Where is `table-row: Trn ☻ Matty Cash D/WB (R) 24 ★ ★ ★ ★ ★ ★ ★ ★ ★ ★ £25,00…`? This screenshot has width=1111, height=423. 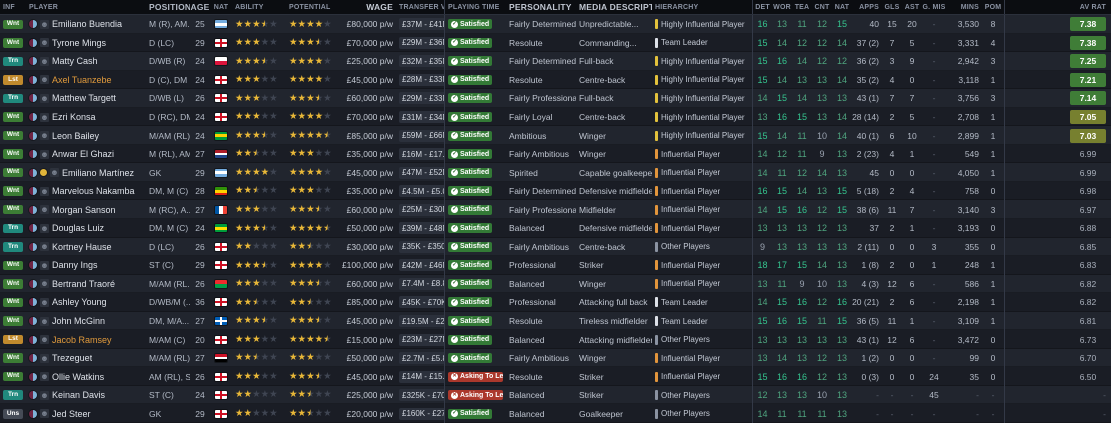 table-row: Trn ☻ Matty Cash D/WB (R) 24 ★ ★ ★ ★ ★ ★ ★ ★ ★ ★ £25,00… is located at coordinates (555, 61).